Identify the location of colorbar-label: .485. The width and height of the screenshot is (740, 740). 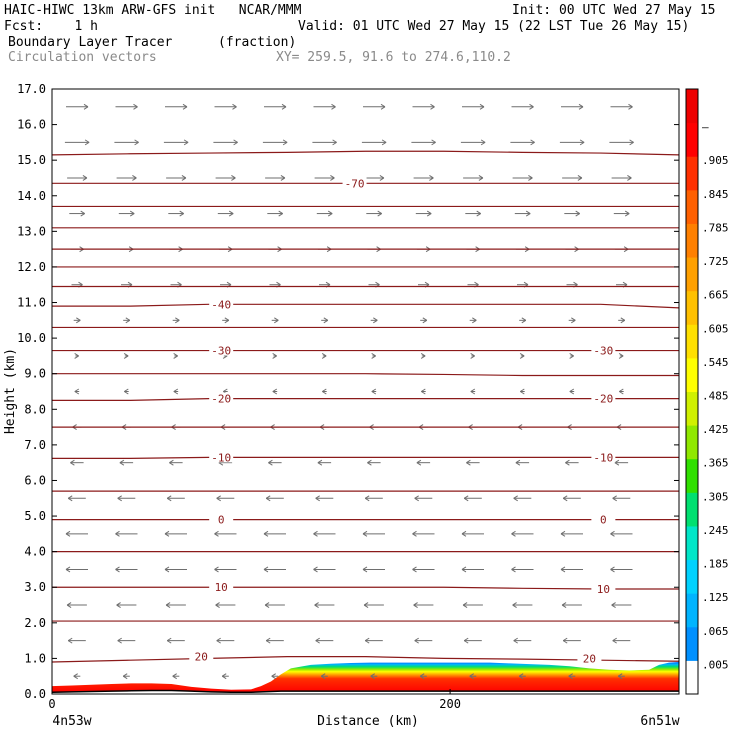
(715, 396).